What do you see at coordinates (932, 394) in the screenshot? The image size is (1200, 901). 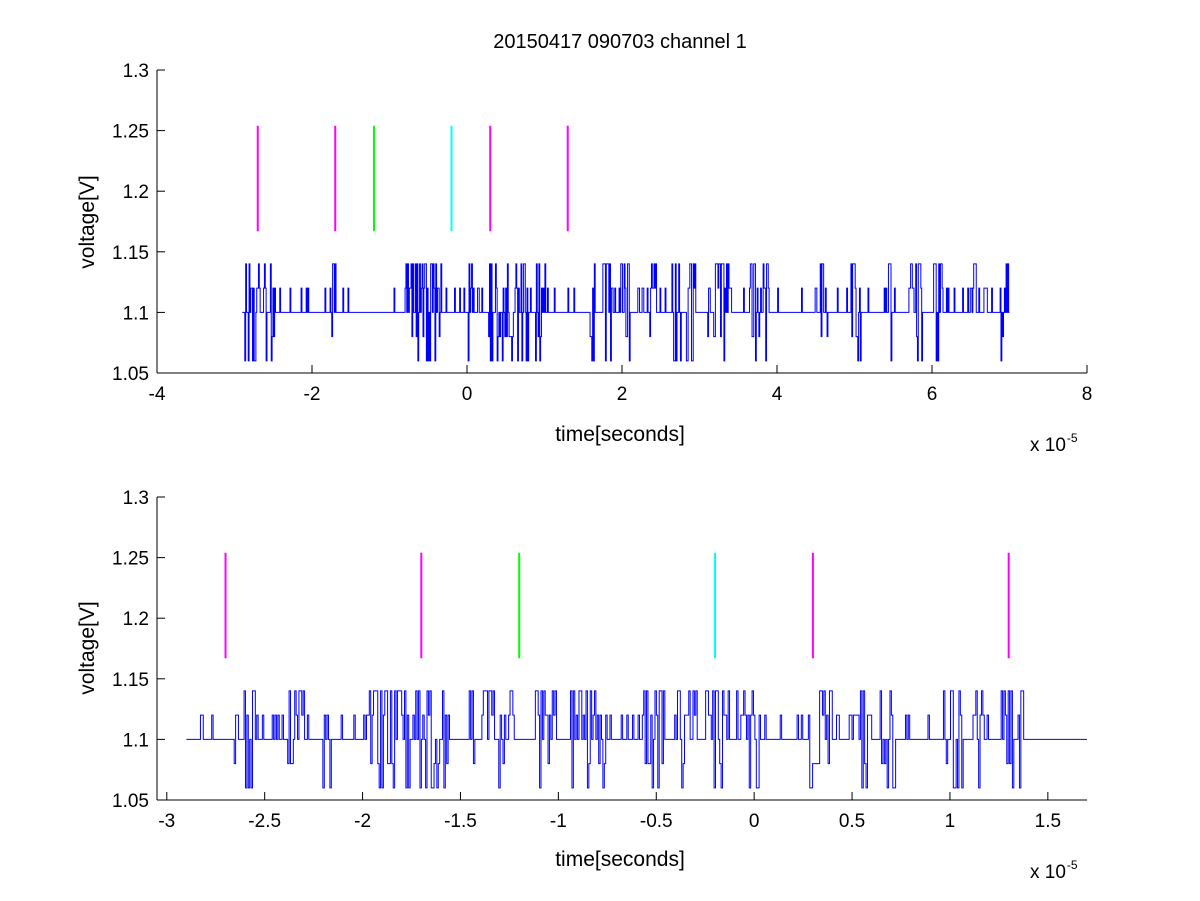 I see `x-tick-label-top-5: 6` at bounding box center [932, 394].